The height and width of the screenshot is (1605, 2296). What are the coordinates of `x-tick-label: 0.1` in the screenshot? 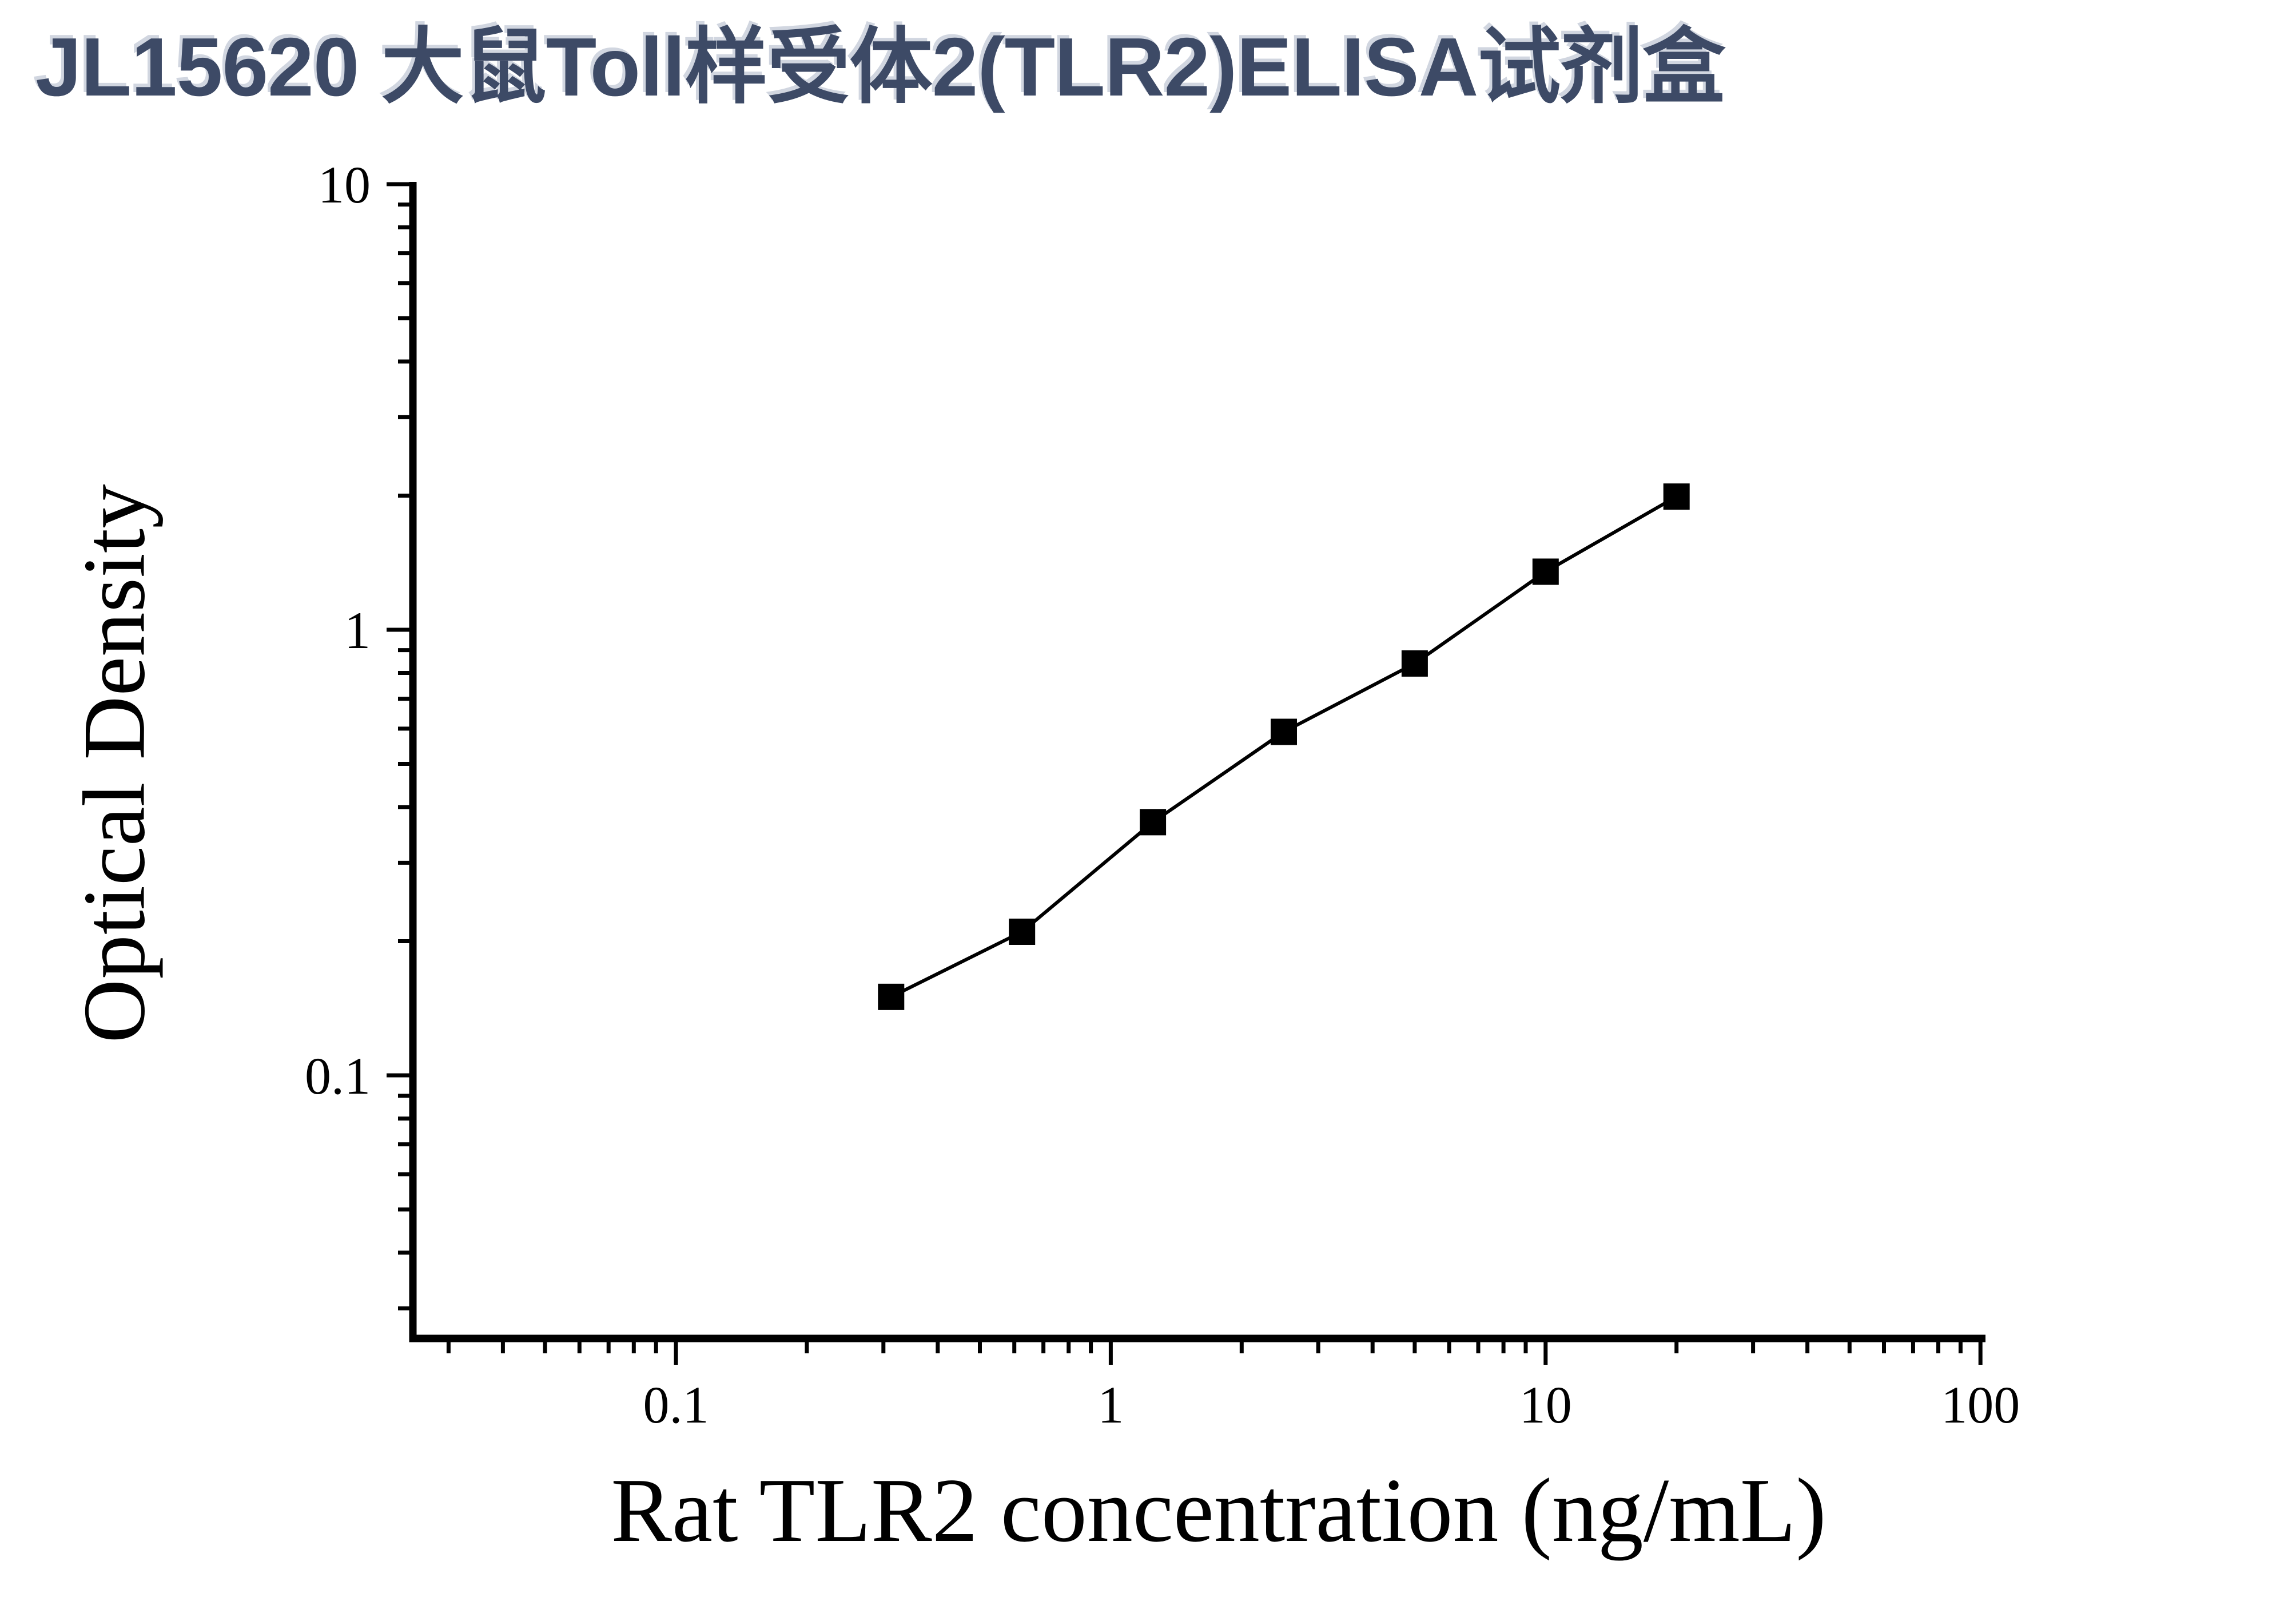 It's located at (676, 1405).